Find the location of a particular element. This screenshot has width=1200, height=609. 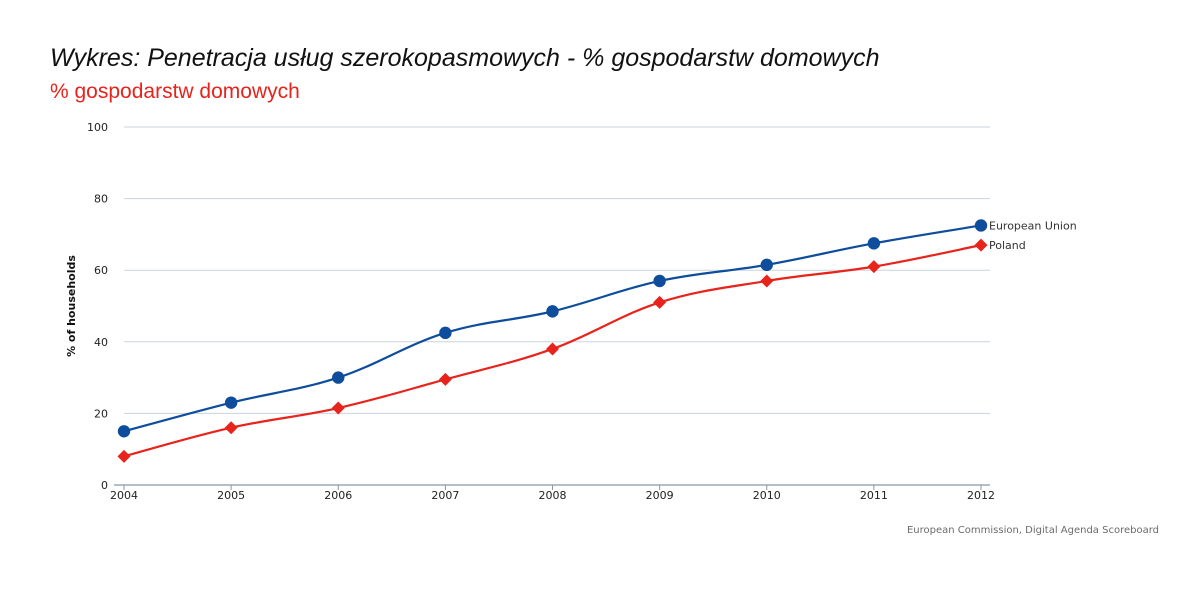

y-tick-label-60: 60 is located at coordinates (101, 270).